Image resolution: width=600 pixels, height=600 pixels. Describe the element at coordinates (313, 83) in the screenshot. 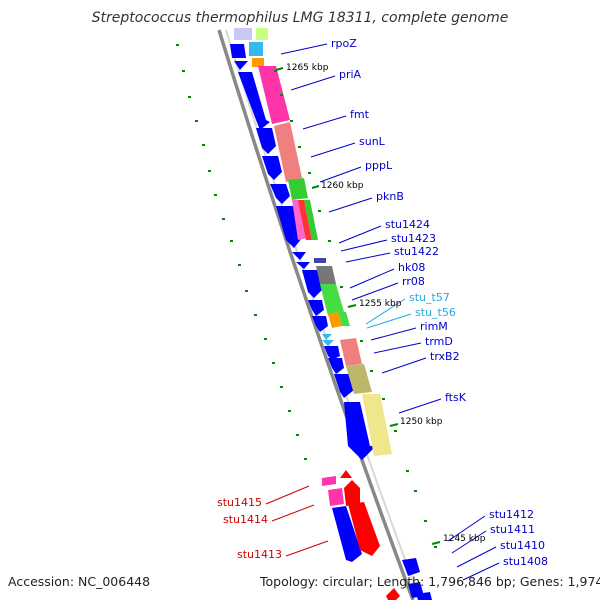

I see `leader-line-pria` at that location.